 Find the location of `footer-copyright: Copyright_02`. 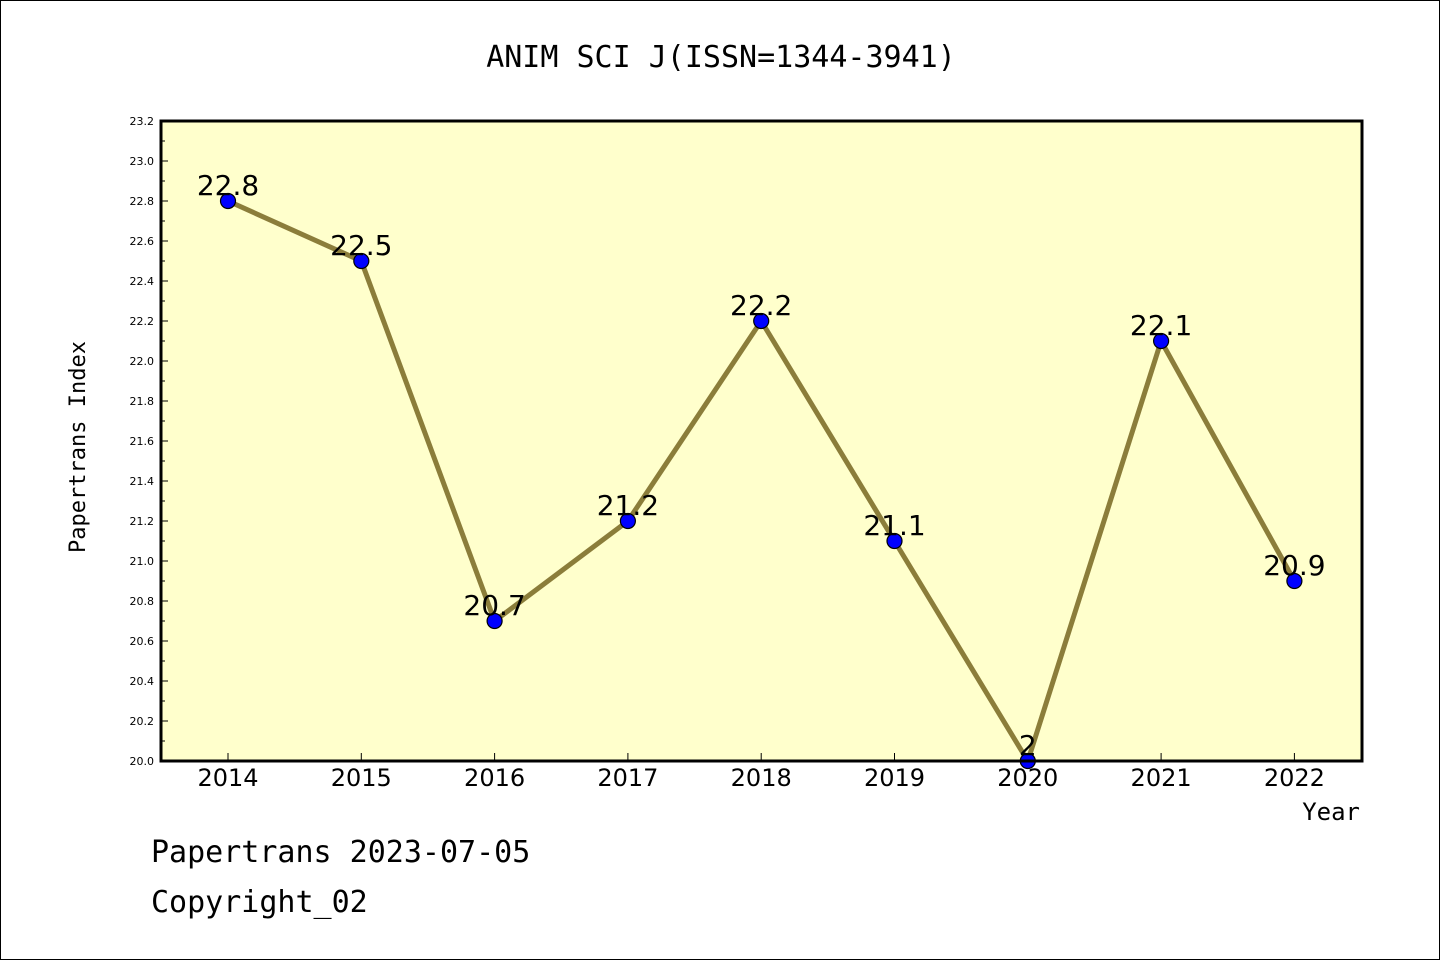

footer-copyright: Copyright_02 is located at coordinates (259, 902).